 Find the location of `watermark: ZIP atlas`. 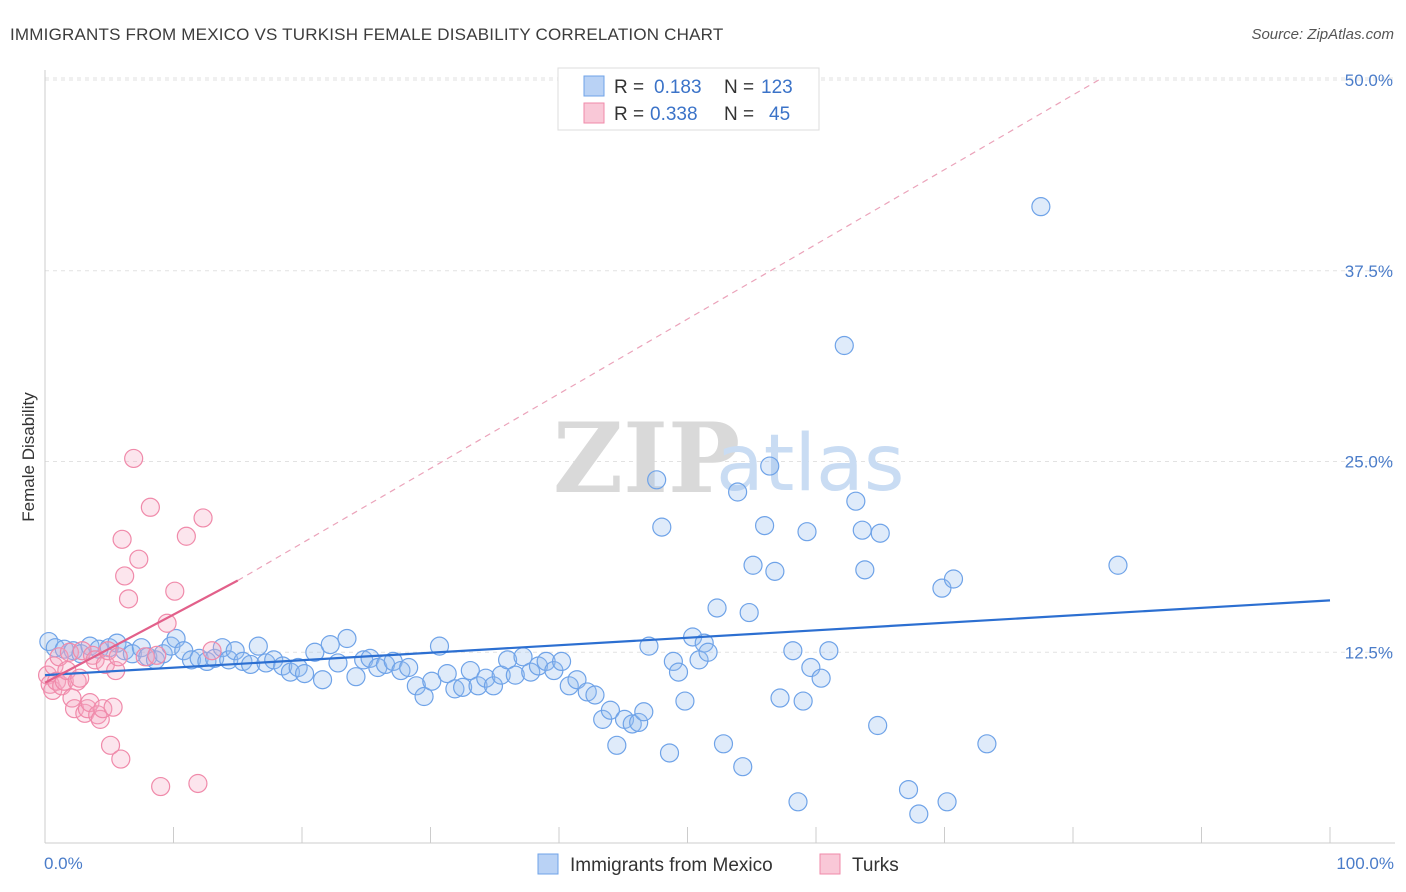

watermark: ZIP atlas is located at coordinates (729, 458).